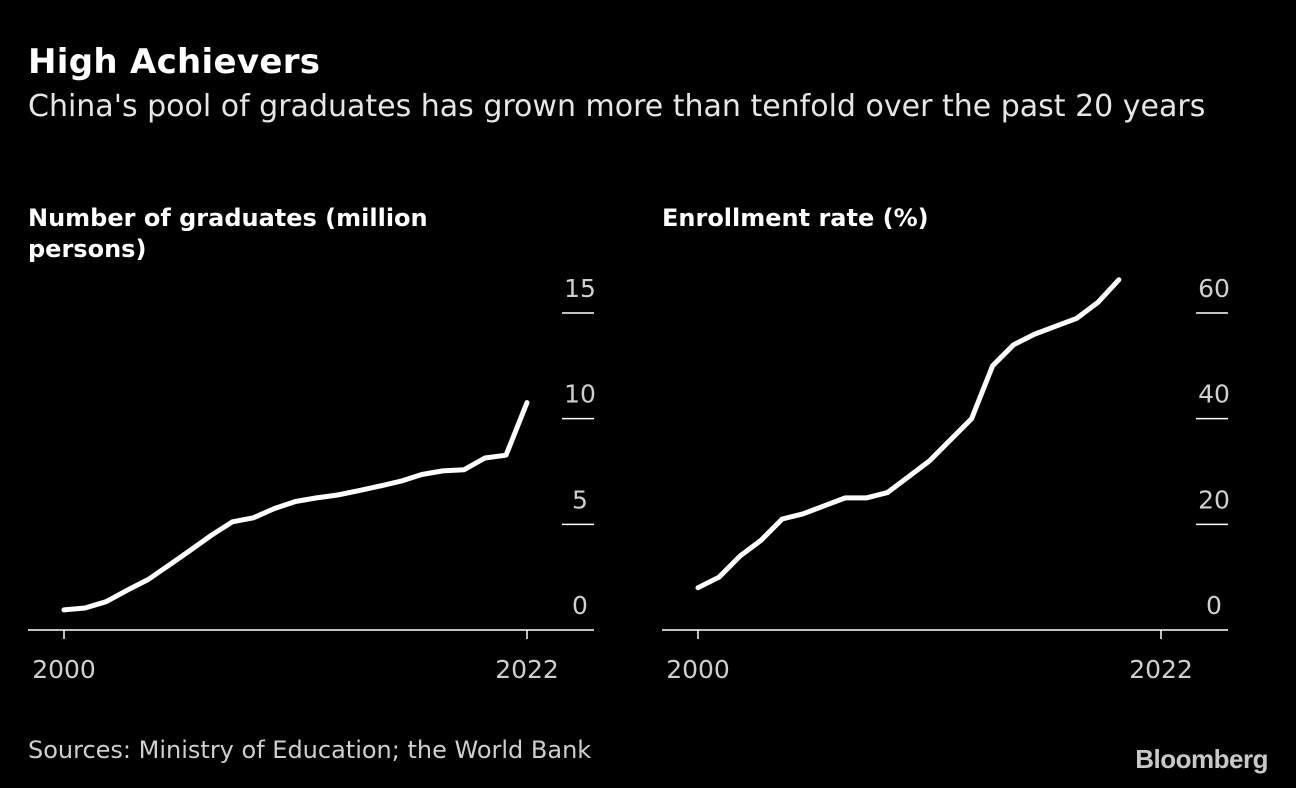  What do you see at coordinates (174, 62) in the screenshot?
I see `chart-title: High Achievers` at bounding box center [174, 62].